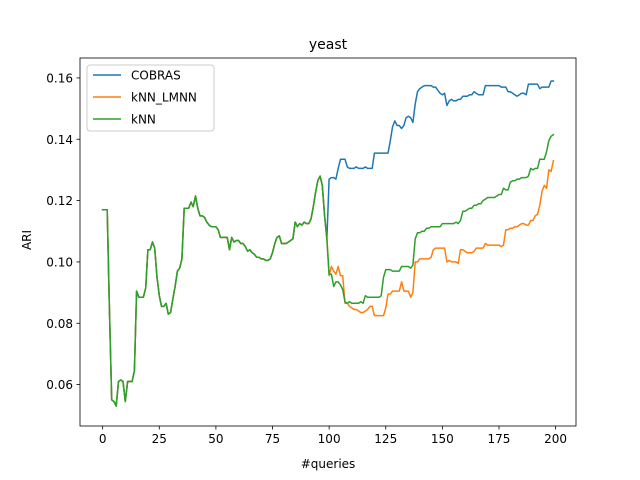 This screenshot has width=640, height=480. Describe the element at coordinates (328, 464) in the screenshot. I see `x-axis-title: #queries` at that location.